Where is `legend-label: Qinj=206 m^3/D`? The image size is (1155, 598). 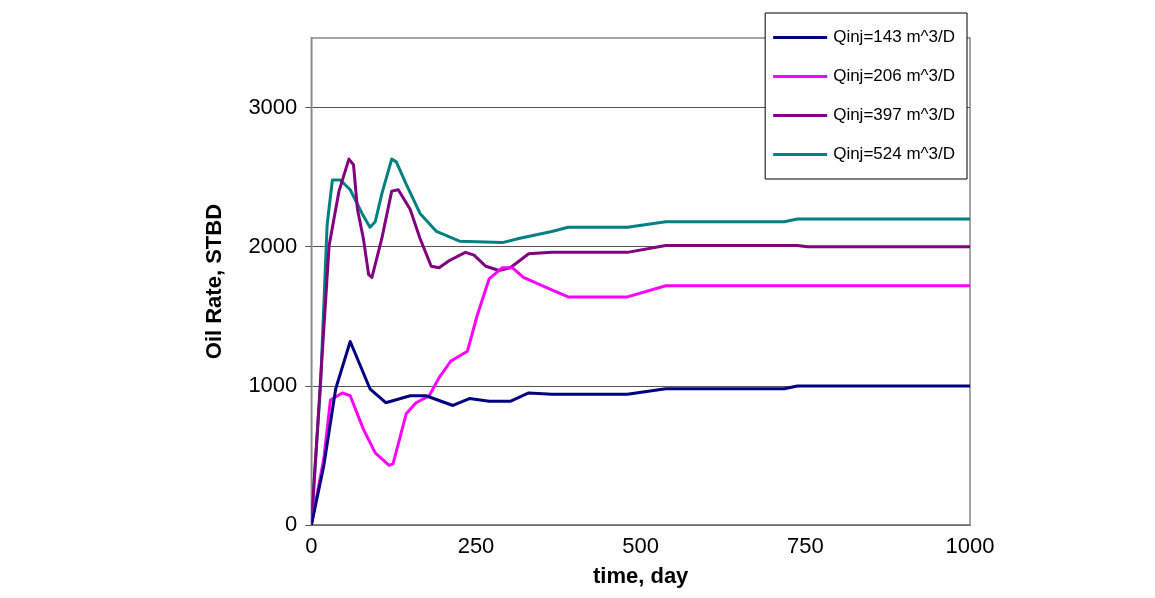
legend-label: Qinj=206 m^3/D is located at coordinates (894, 76).